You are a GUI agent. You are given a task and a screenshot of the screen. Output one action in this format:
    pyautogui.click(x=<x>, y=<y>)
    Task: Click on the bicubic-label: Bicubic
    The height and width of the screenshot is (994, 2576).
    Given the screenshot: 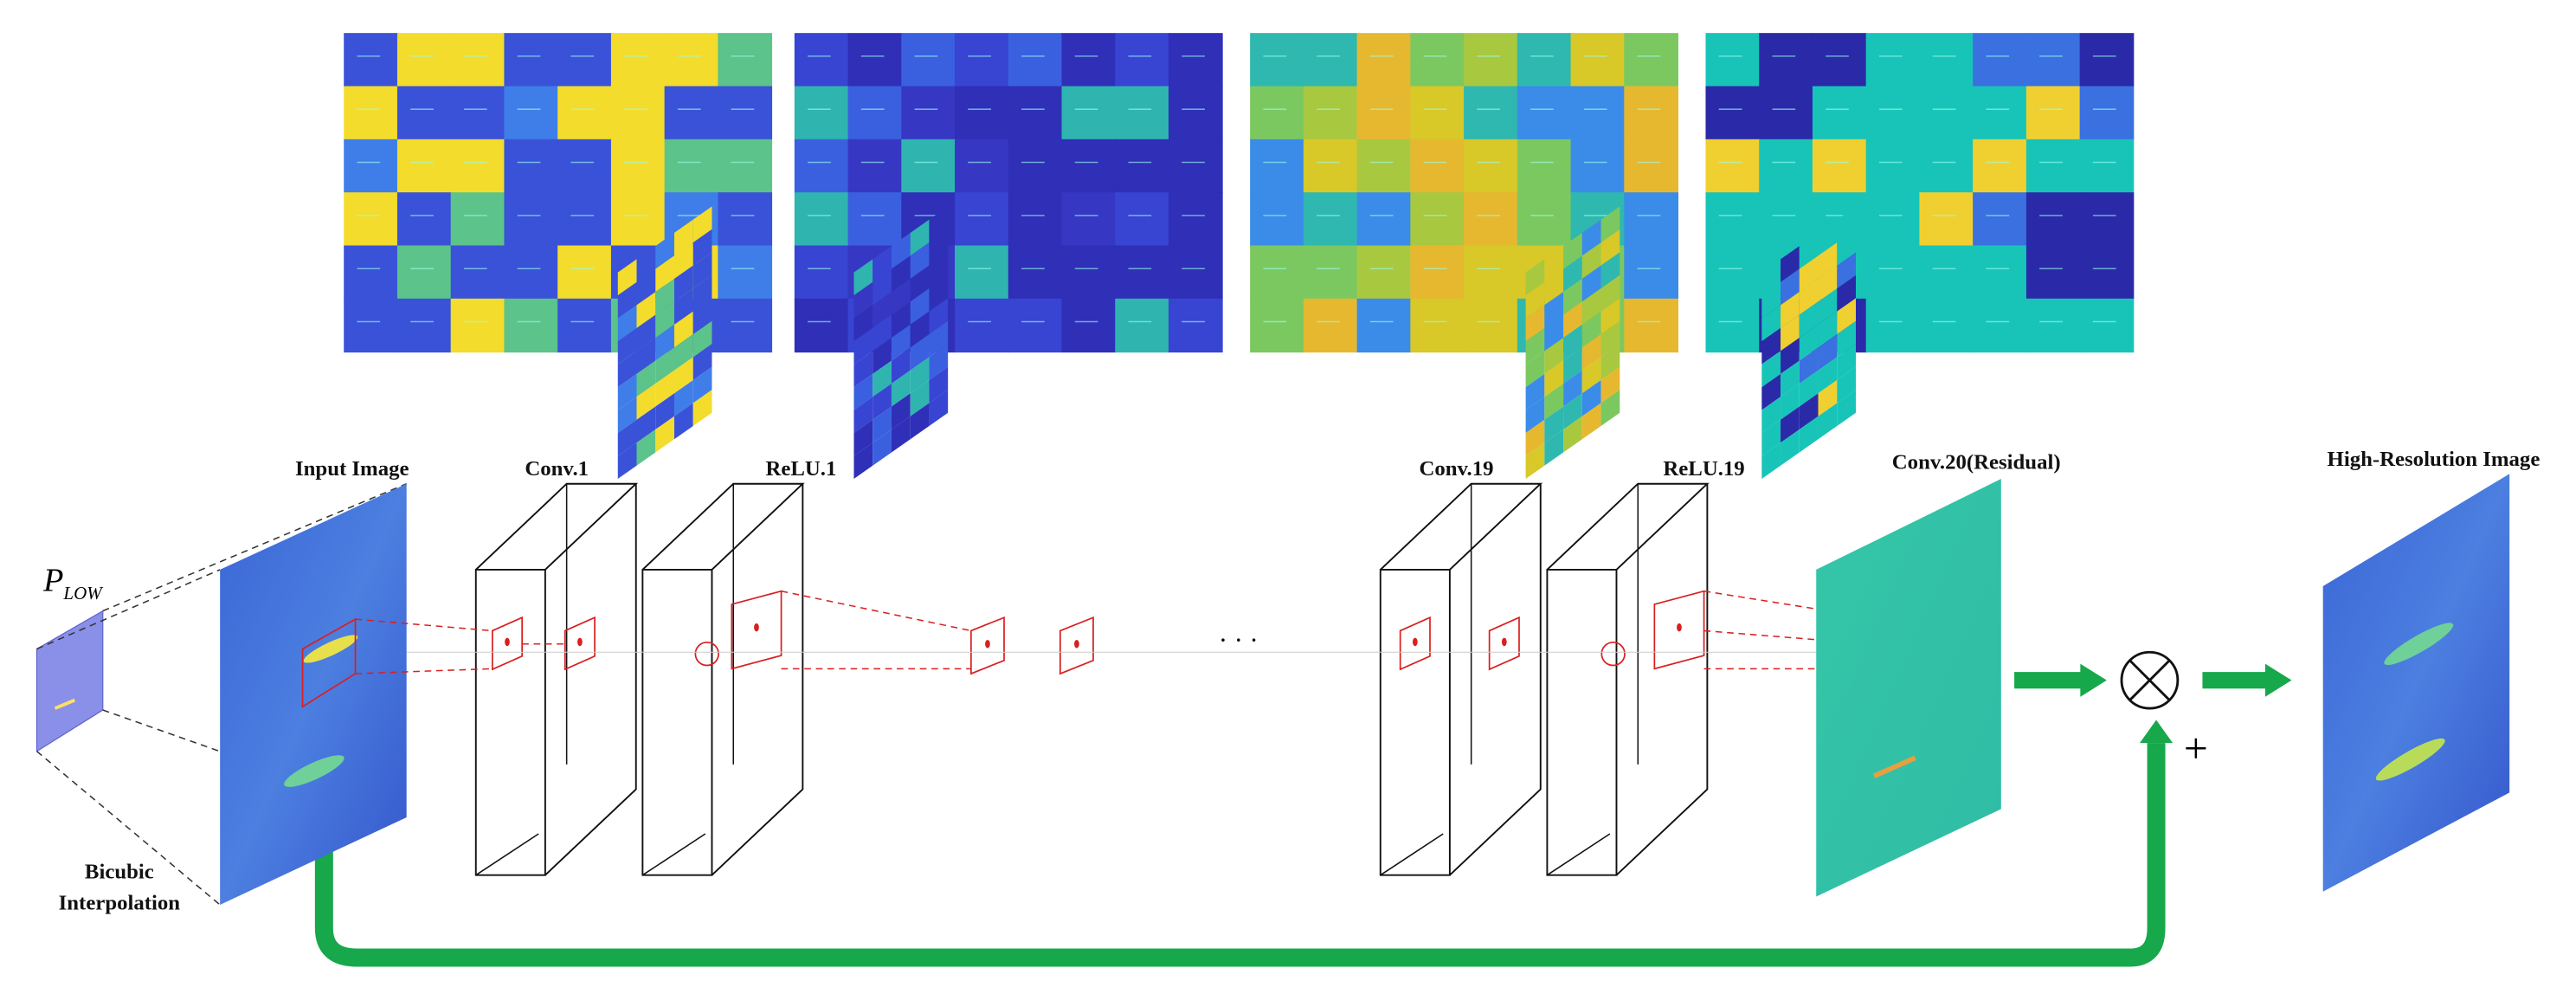 What is the action you would take?
    pyautogui.click(x=119, y=872)
    